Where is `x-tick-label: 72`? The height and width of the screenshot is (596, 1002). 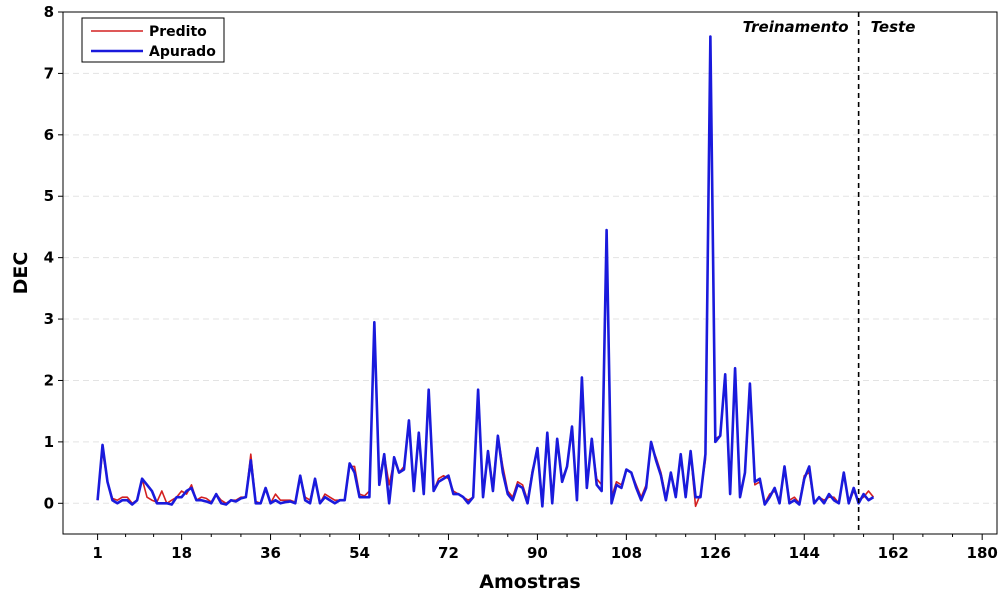 x-tick-label: 72 is located at coordinates (448, 553).